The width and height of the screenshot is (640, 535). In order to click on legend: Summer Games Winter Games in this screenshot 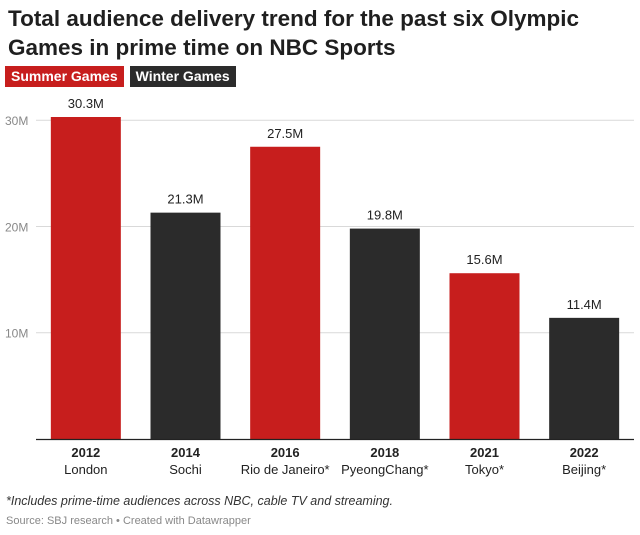, I will do `click(120, 76)`.